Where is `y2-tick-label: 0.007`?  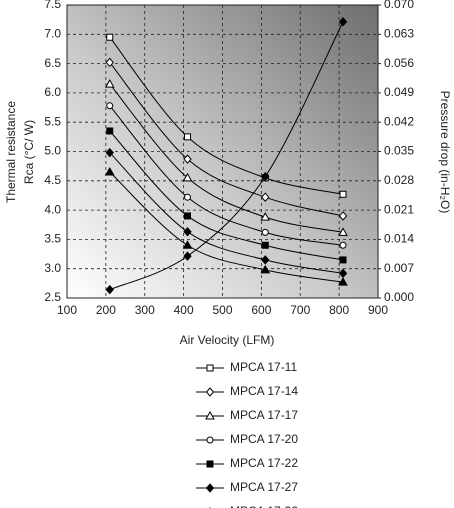 y2-tick-label: 0.007 is located at coordinates (399, 268).